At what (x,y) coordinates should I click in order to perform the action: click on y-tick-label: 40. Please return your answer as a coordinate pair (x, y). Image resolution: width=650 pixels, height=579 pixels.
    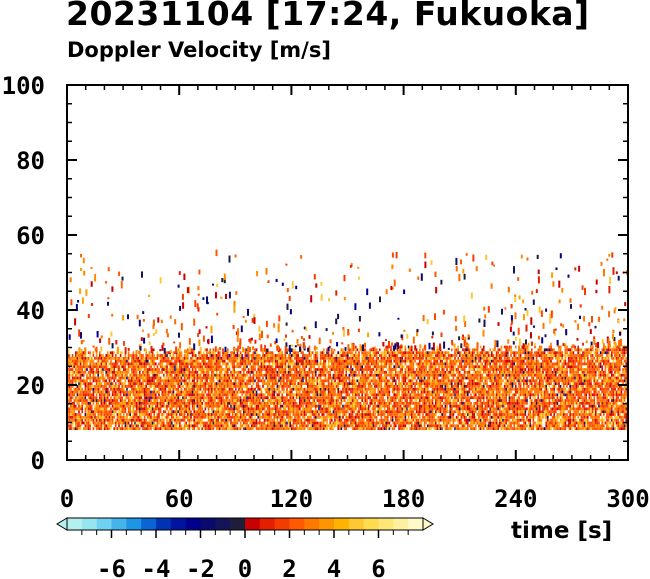
    Looking at the image, I should click on (30, 311).